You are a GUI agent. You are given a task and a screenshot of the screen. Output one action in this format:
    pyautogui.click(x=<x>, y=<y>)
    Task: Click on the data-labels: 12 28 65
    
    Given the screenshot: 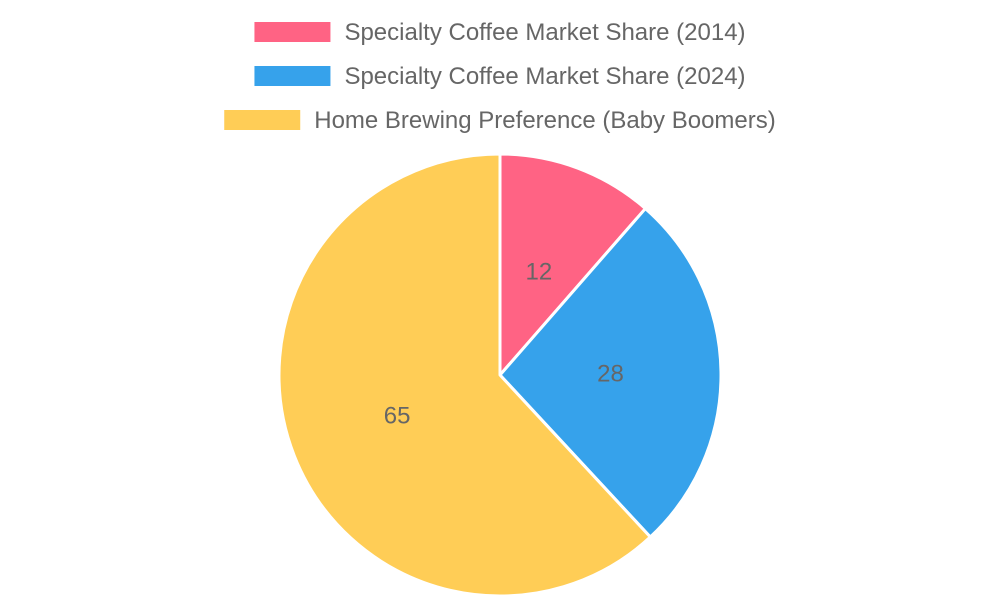 What is the action you would take?
    pyautogui.click(x=504, y=344)
    